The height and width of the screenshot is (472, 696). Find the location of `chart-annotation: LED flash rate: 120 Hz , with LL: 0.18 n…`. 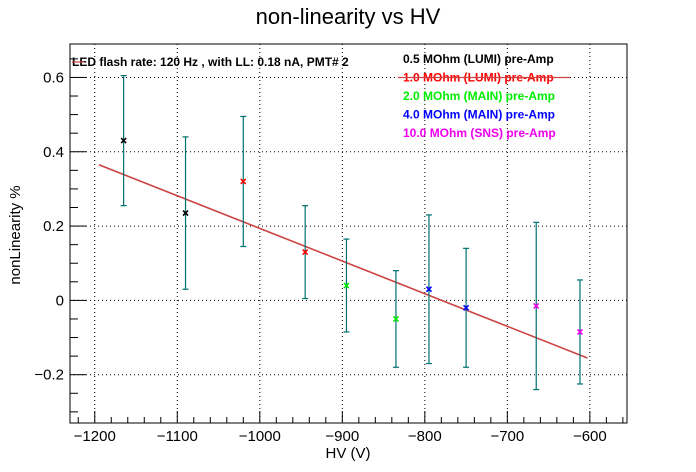

chart-annotation: LED flash rate: 120 Hz , with LL: 0.18 n… is located at coordinates (210, 62).